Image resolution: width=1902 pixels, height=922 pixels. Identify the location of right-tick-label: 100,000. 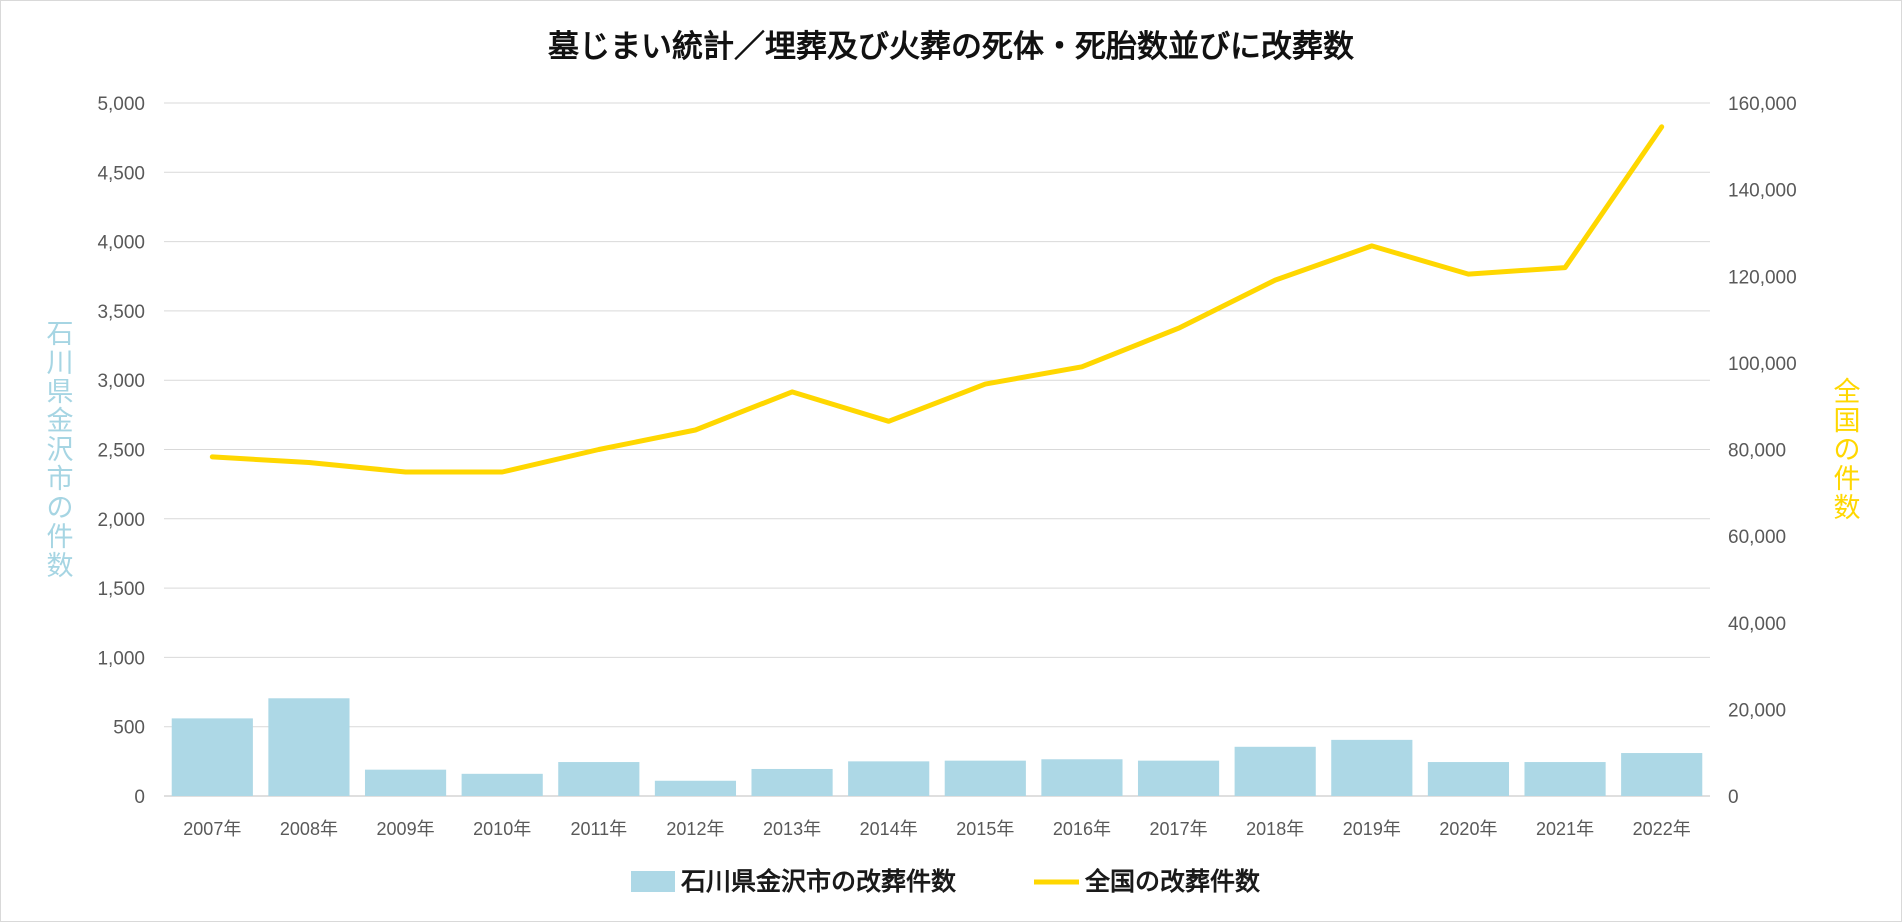
(1762, 364).